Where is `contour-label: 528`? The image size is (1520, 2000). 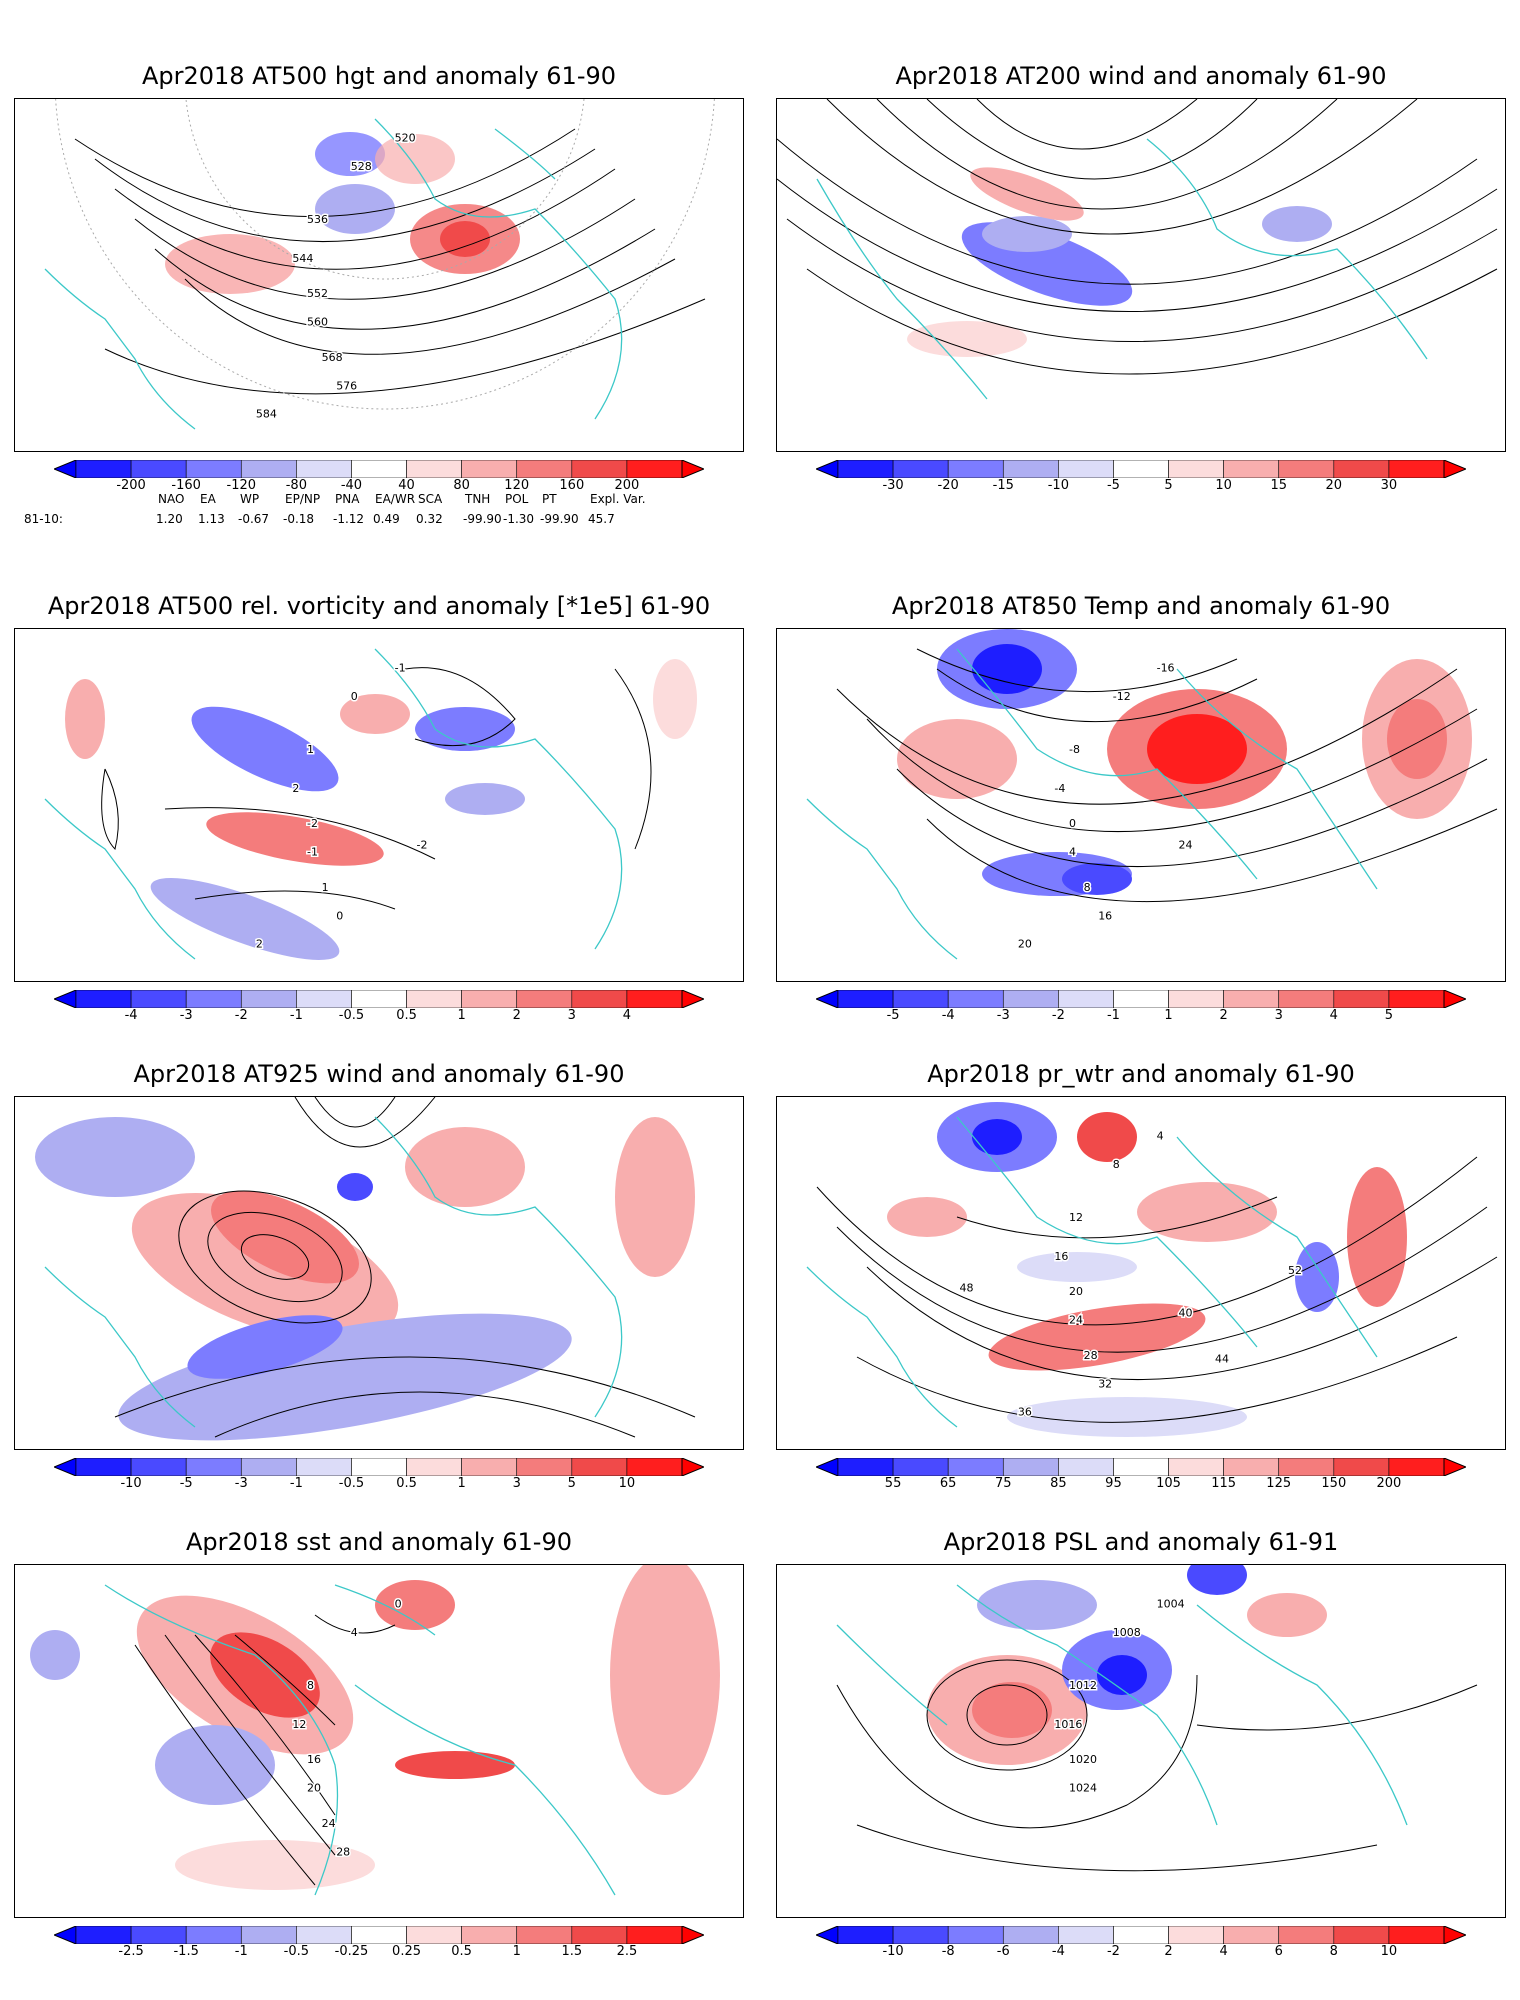
contour-label: 528 is located at coordinates (361, 166).